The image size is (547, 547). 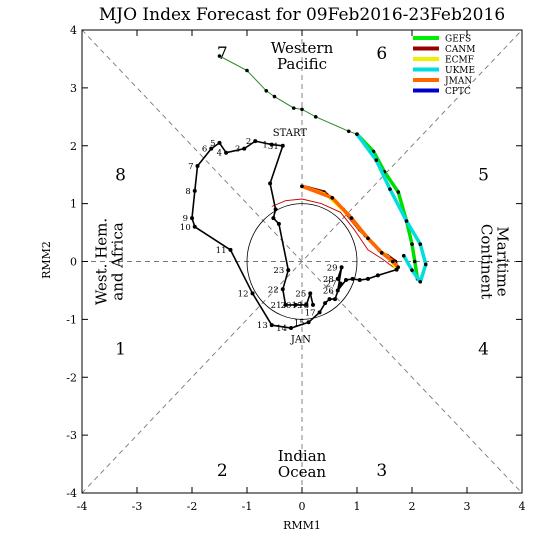 I want to click on observed-day-label: 13, so click(x=262, y=326).